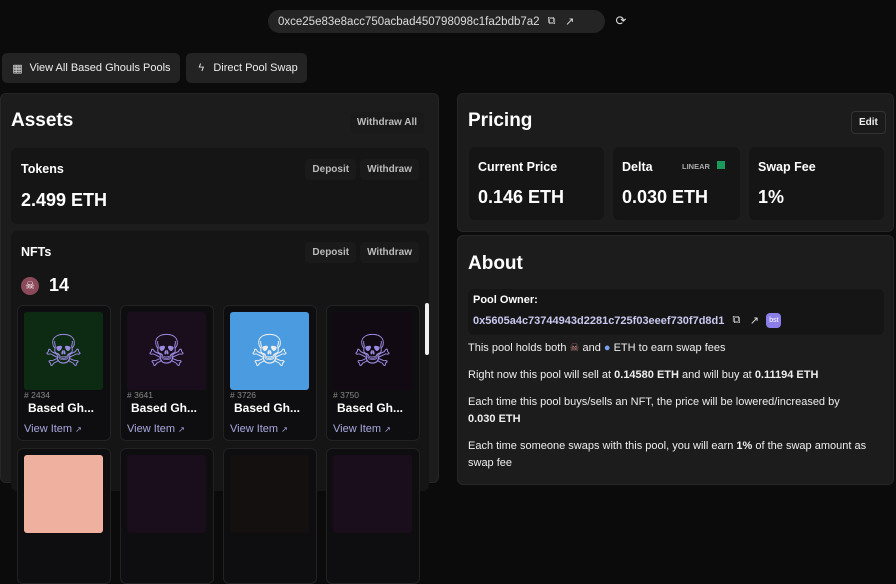  What do you see at coordinates (220, 186) in the screenshot?
I see `tokens-card: Tokens Deposit Withdraw 2.499 ETH` at bounding box center [220, 186].